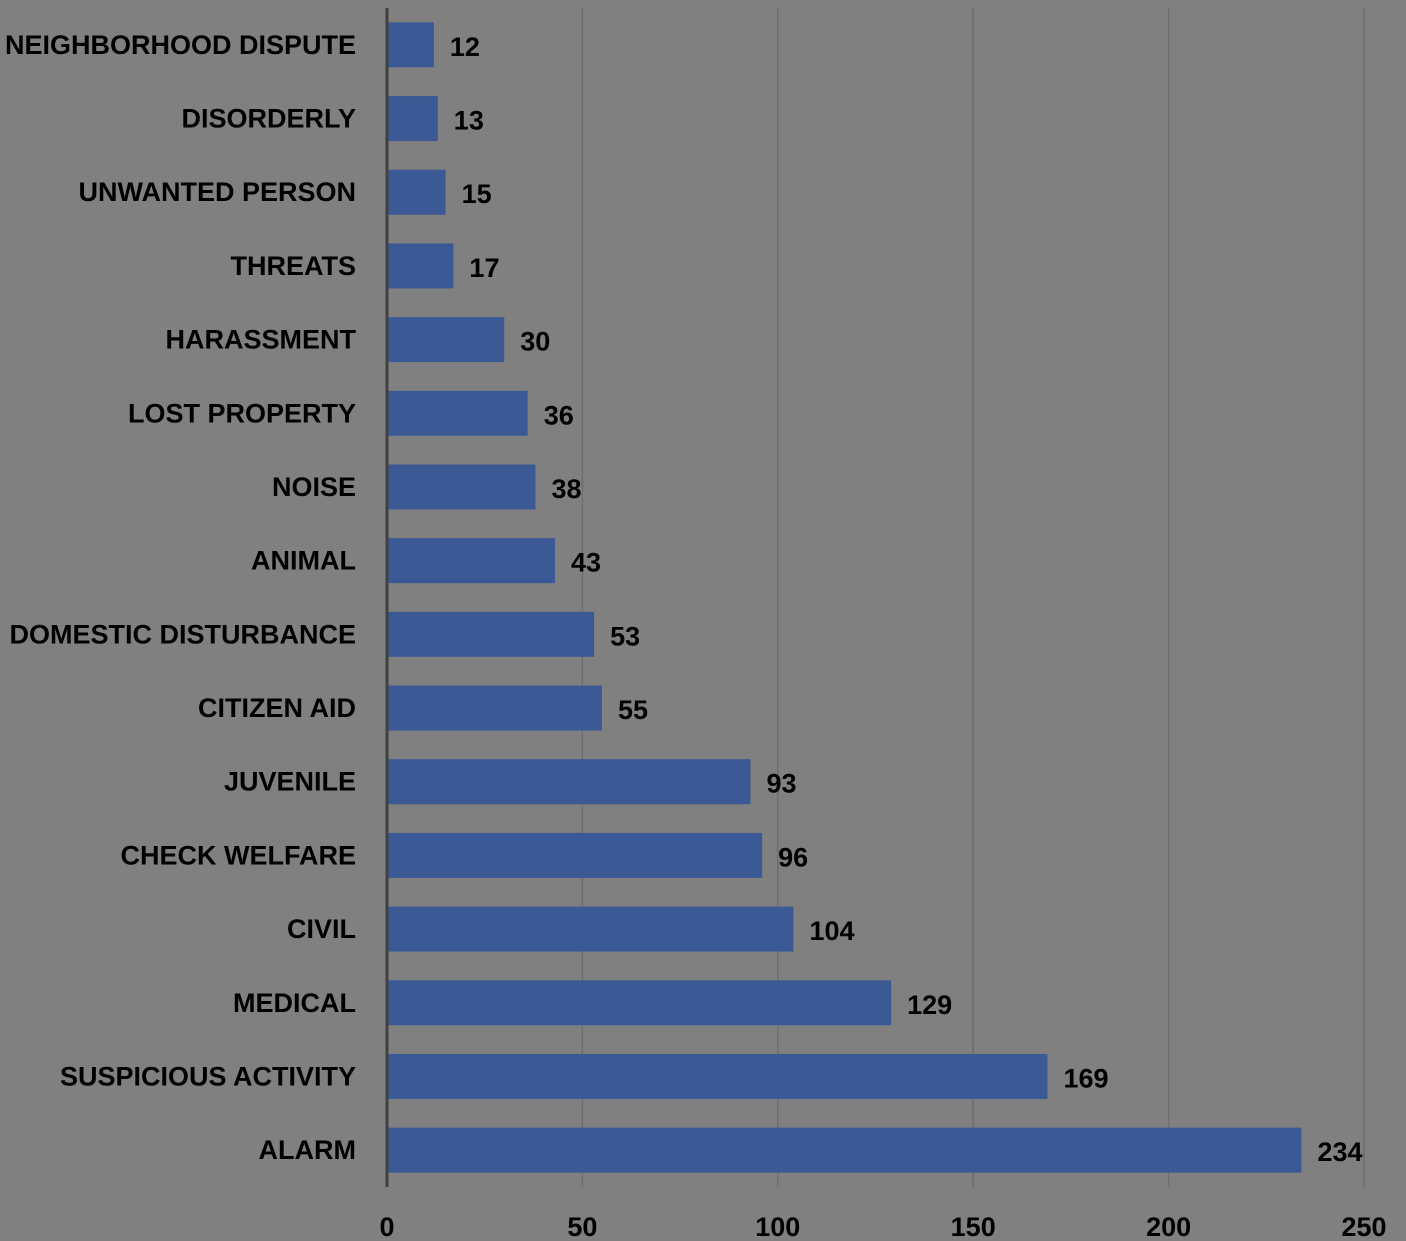 This screenshot has height=1241, width=1406. I want to click on category-label: NEIGHBORHOOD DISPUTE, so click(180, 45).